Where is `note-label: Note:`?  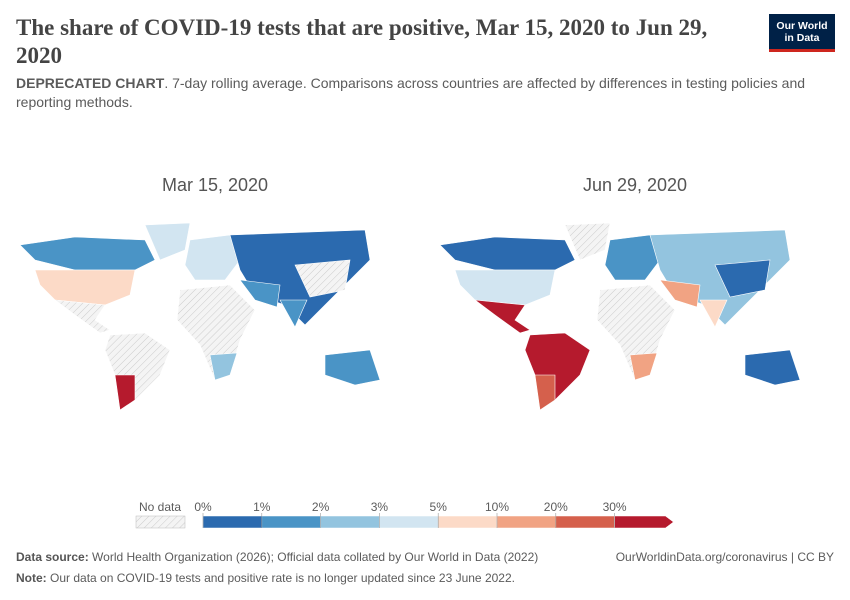
note-label: Note: is located at coordinates (31, 578).